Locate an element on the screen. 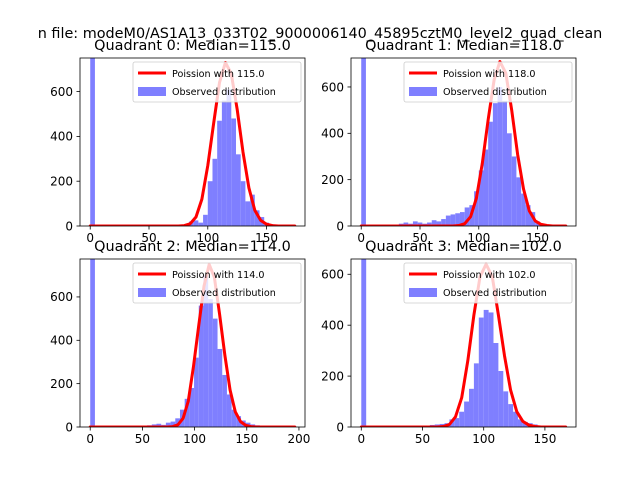 This screenshot has width=640, height=480. x-tick-label: 200 is located at coordinates (298, 439).